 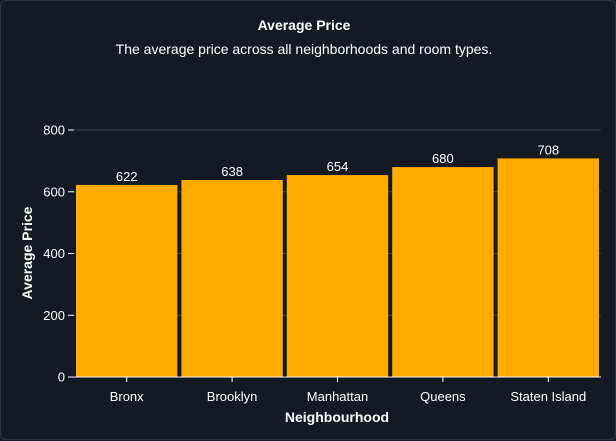 I want to click on x-tick-label: Queens, so click(x=443, y=396).